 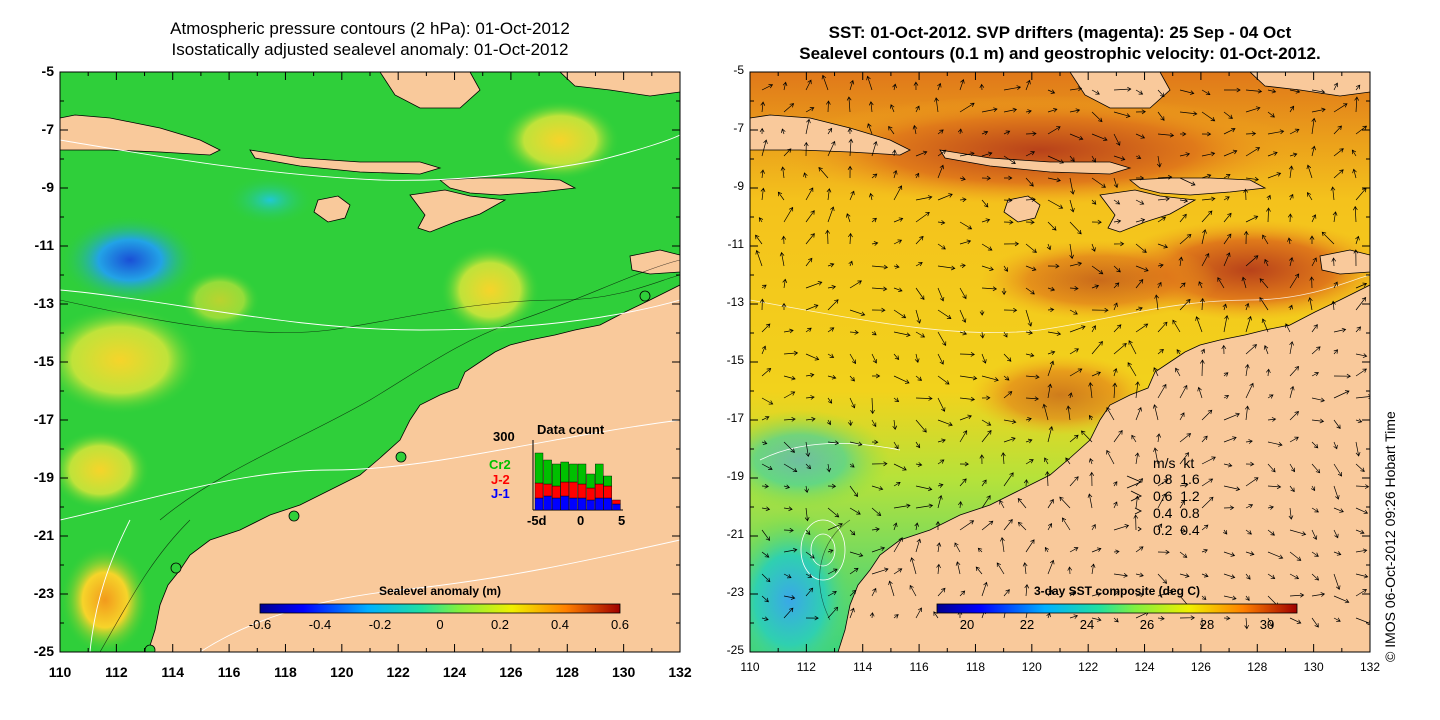 What do you see at coordinates (1200, 667) in the screenshot?
I see `x-tick-label: 126` at bounding box center [1200, 667].